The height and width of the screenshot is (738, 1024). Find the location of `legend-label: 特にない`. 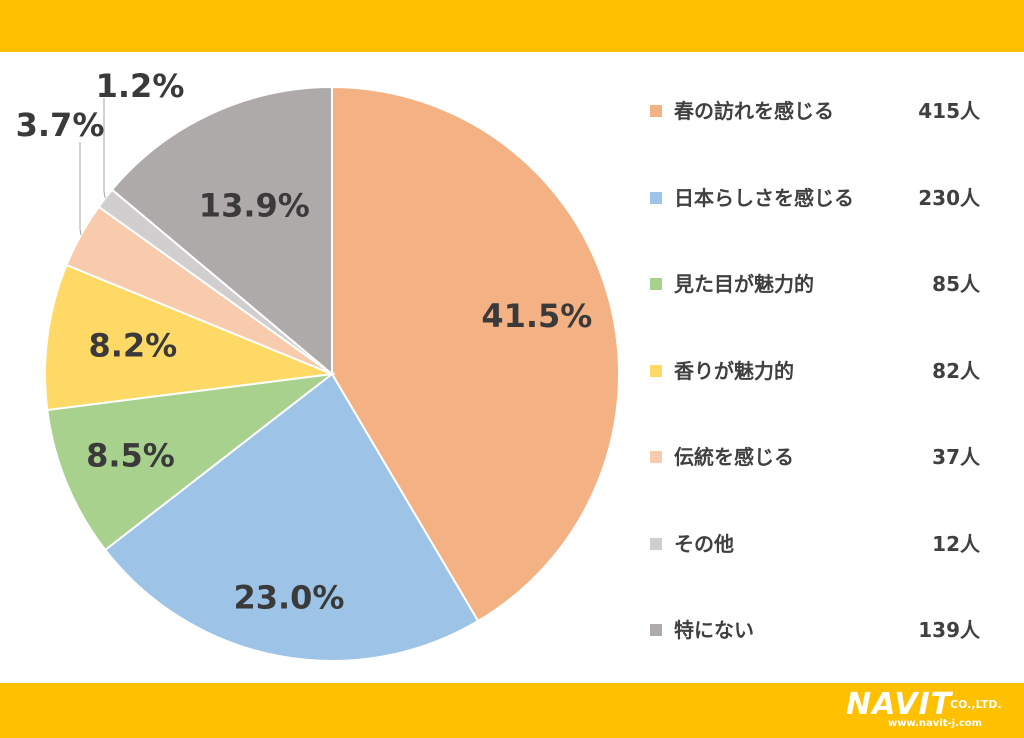

legend-label: 特にない is located at coordinates (714, 630).